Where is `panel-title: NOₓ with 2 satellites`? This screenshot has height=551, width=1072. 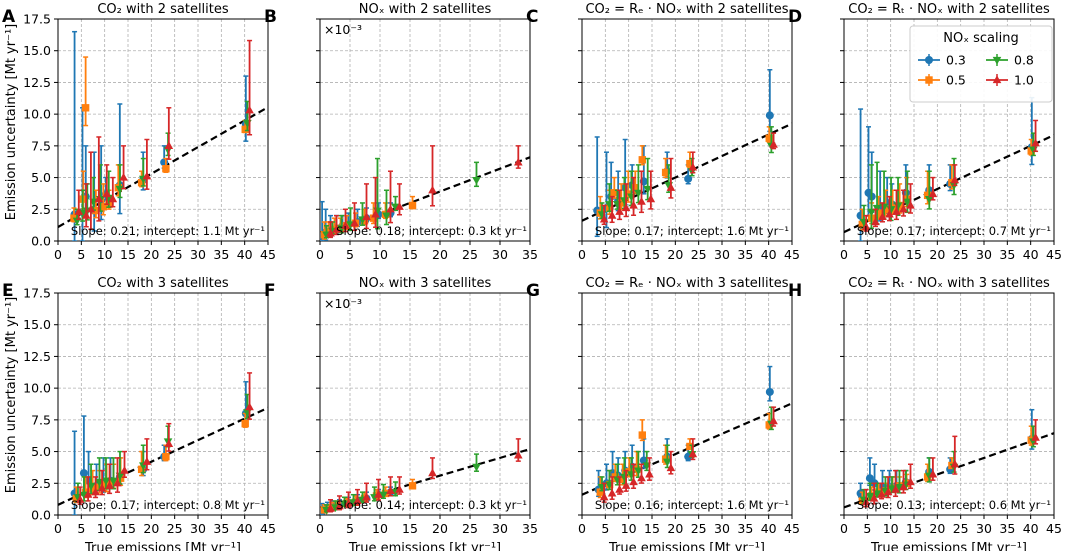
panel-title: NOₓ with 2 satellites is located at coordinates (425, 9).